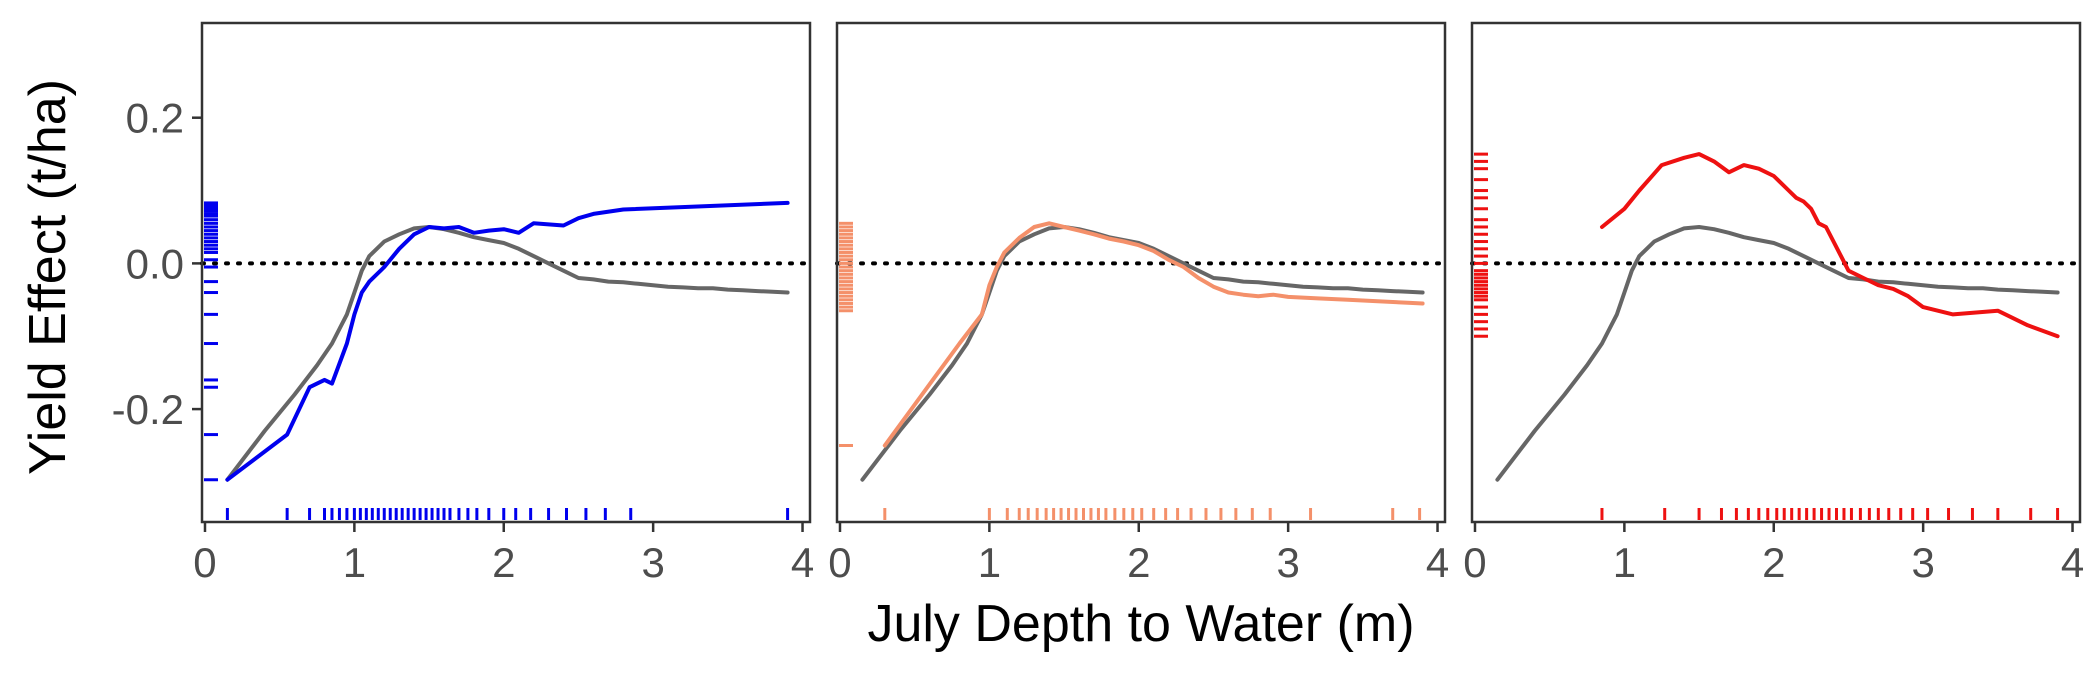 The image size is (2100, 675). Describe the element at coordinates (1140, 624) in the screenshot. I see `x-axis-title: July Depth to Water (m)` at that location.